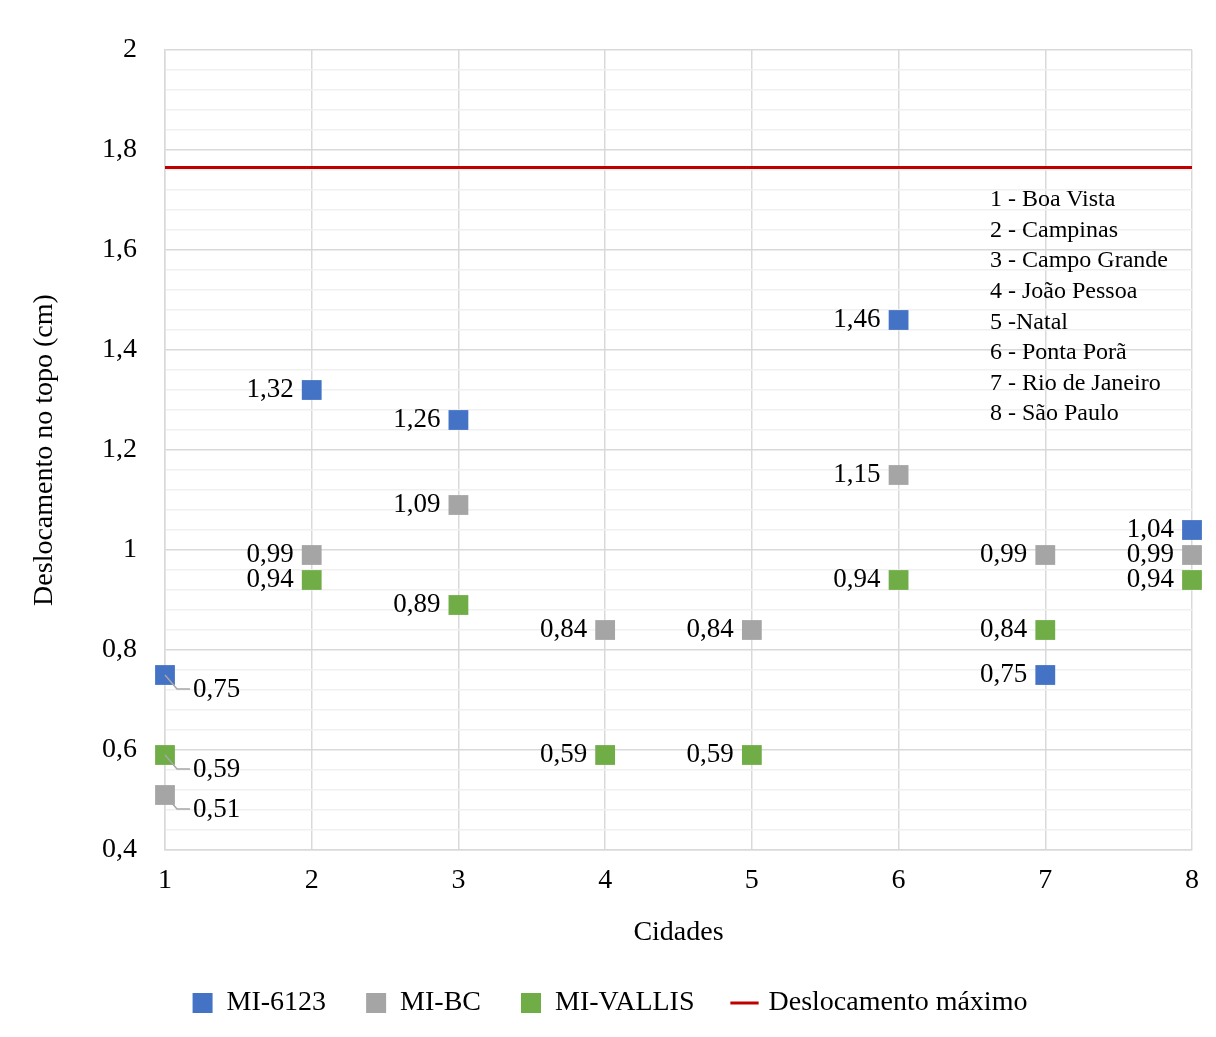  Describe the element at coordinates (1150, 528) in the screenshot. I see `data-label: 1,04` at that location.